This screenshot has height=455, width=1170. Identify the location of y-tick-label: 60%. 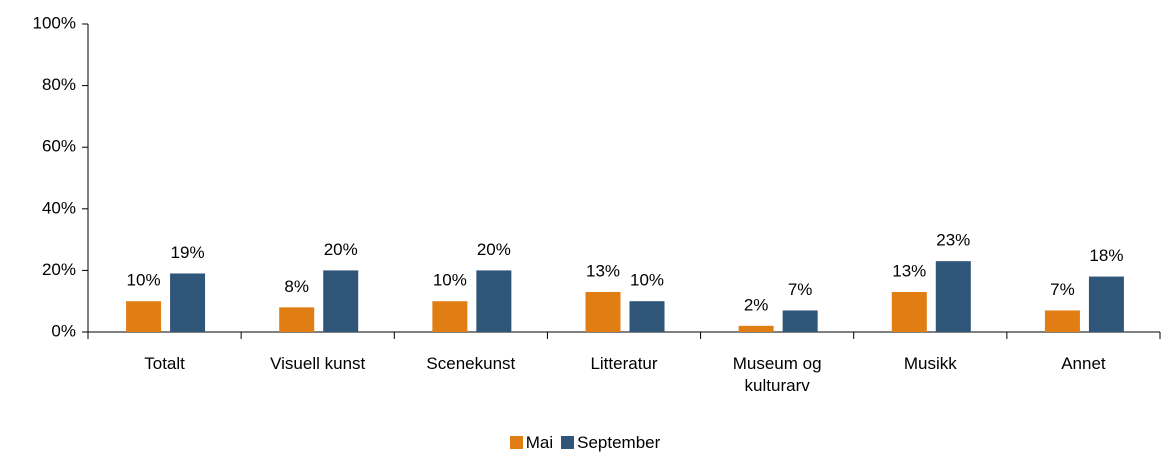
(59, 146).